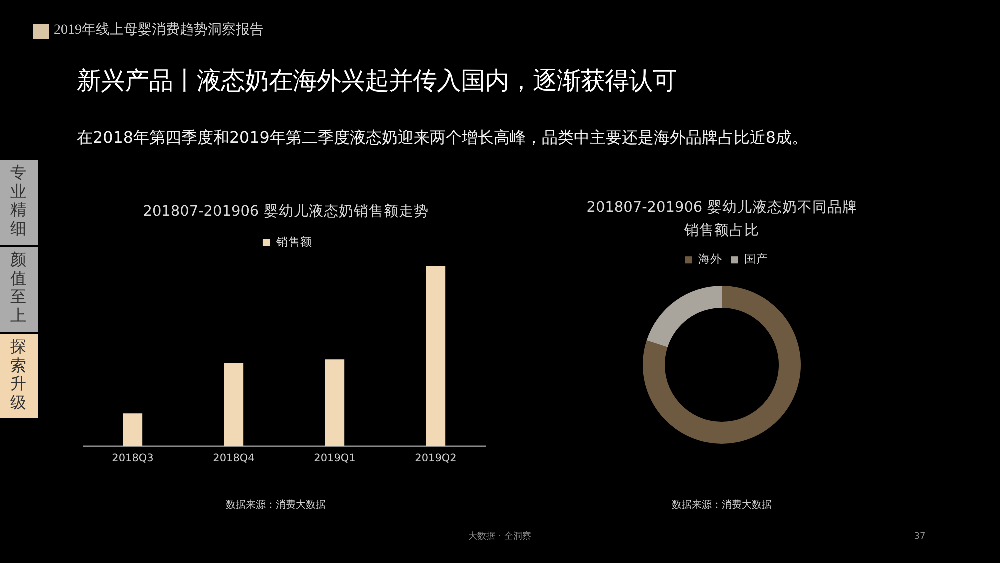 The image size is (1000, 563). I want to click on text: 在2018年第四季度和2019年第二季度液态奶迎来两个增长高峰，品类中主要还是海外品牌占比近8成。, so click(442, 138).